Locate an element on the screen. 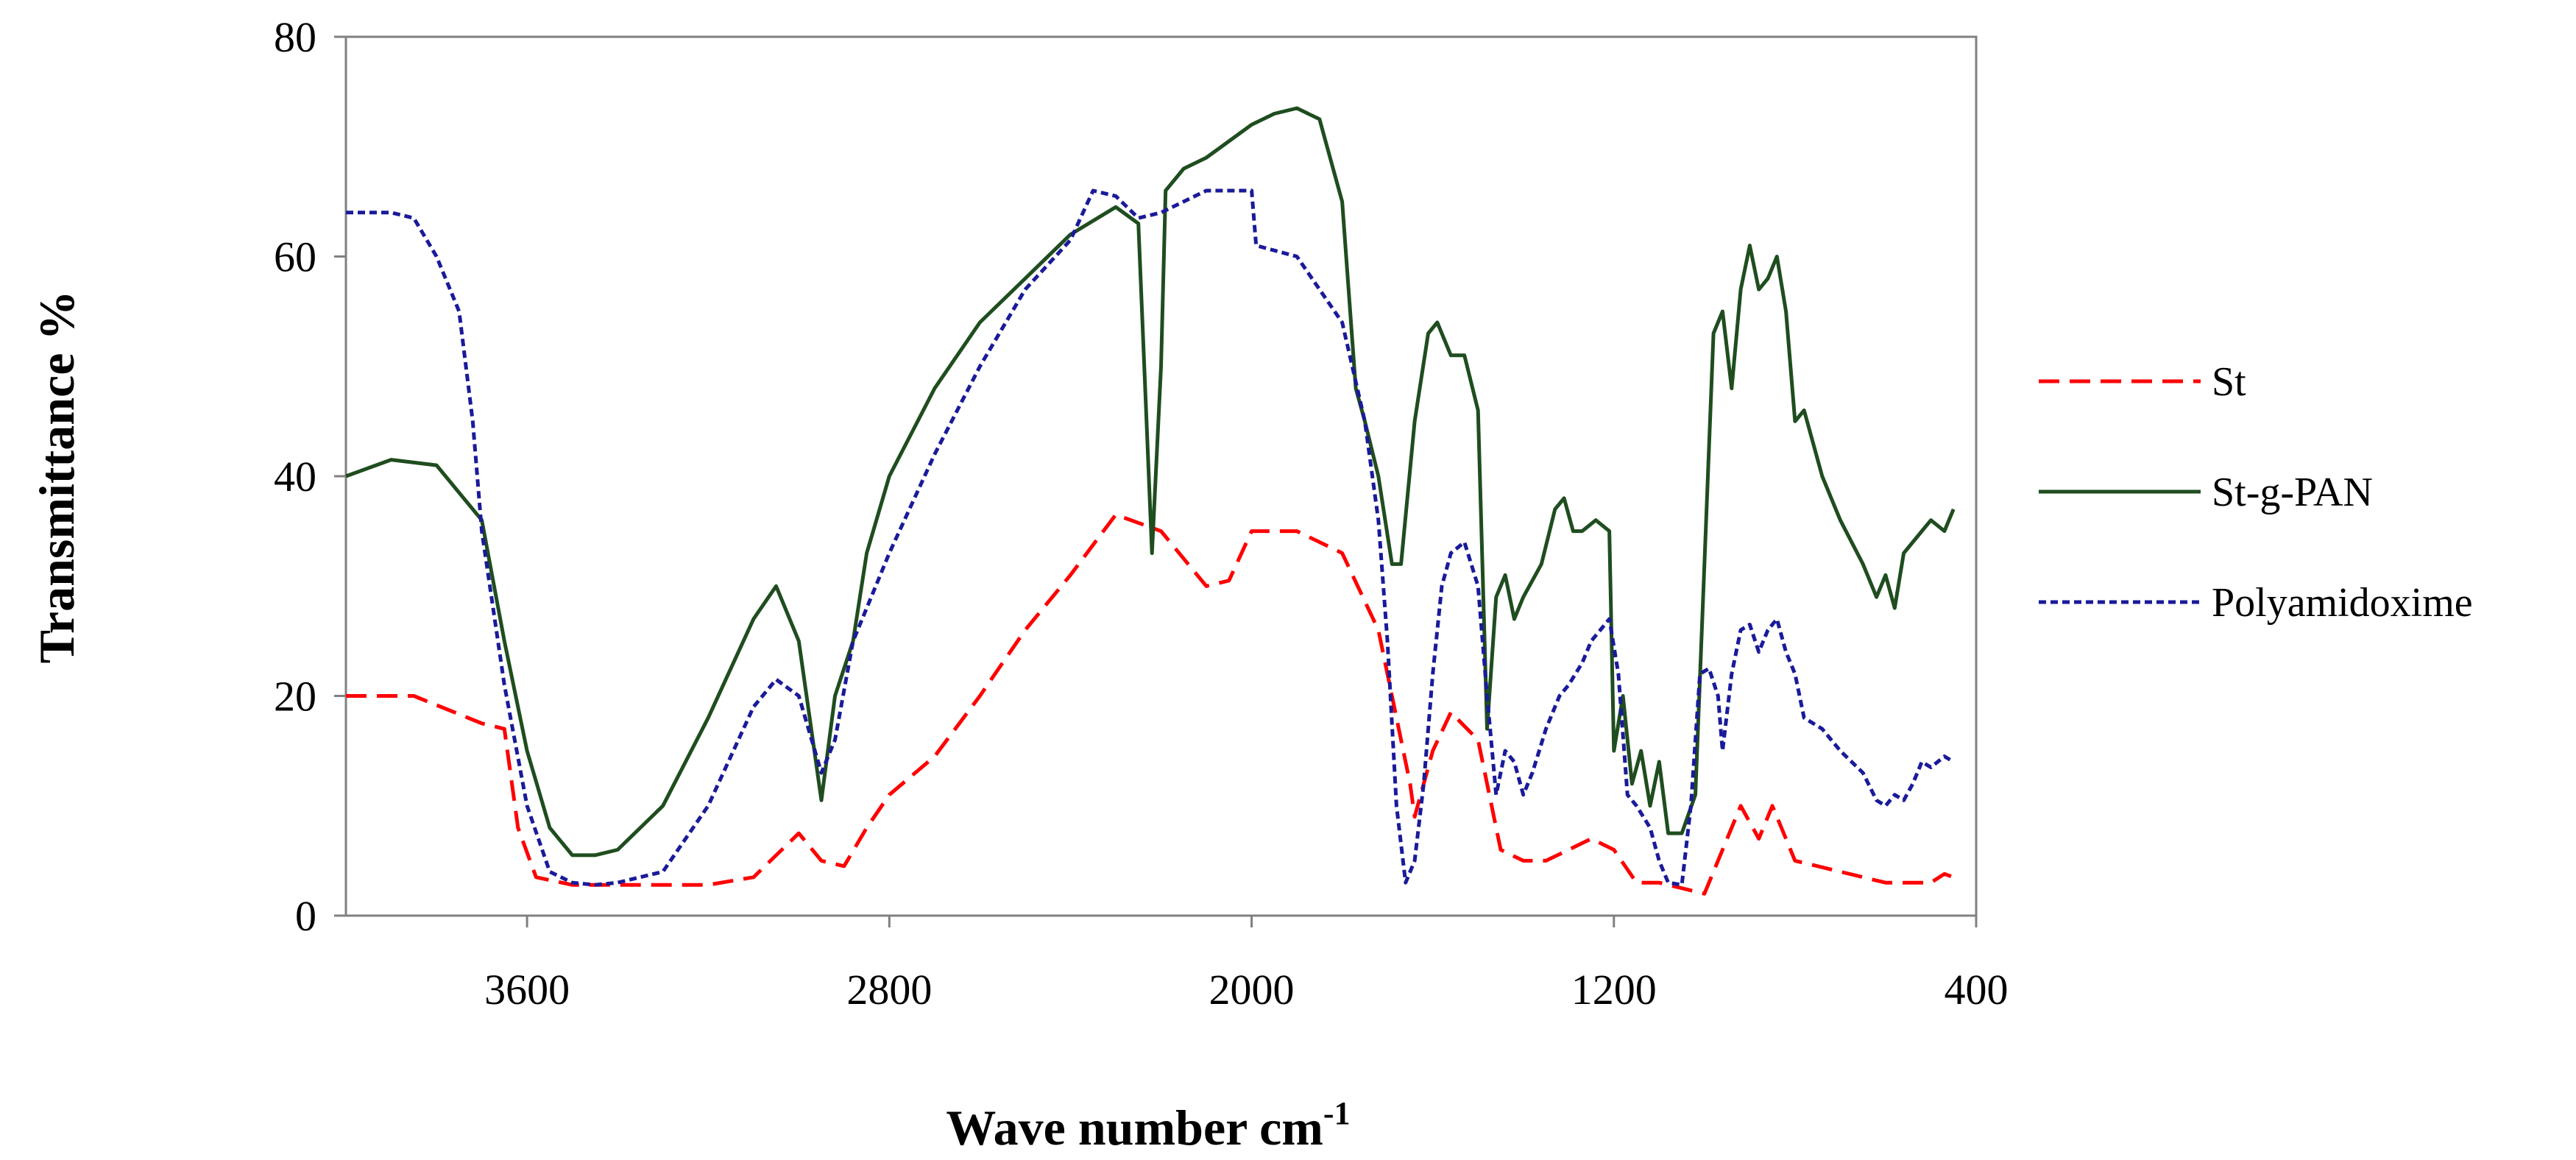 Image resolution: width=2576 pixels, height=1160 pixels. legend: St St-g-PAN Polyamidoxime is located at coordinates (2256, 492).